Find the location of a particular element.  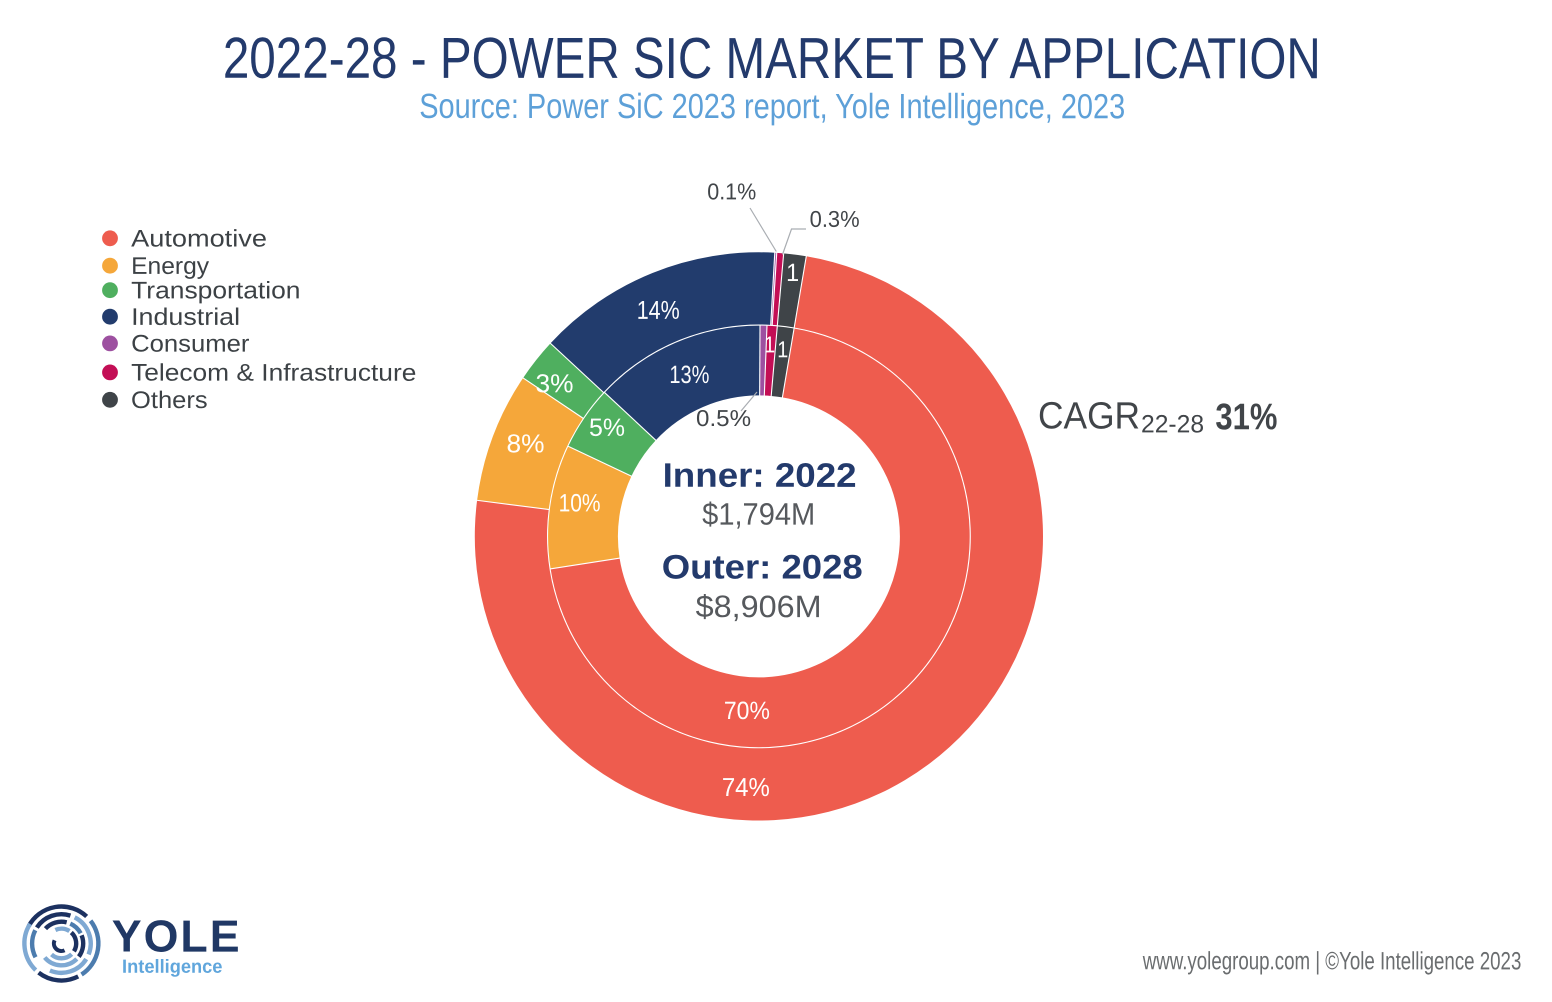

svg-text: 22-28 is located at coordinates (1172, 424).